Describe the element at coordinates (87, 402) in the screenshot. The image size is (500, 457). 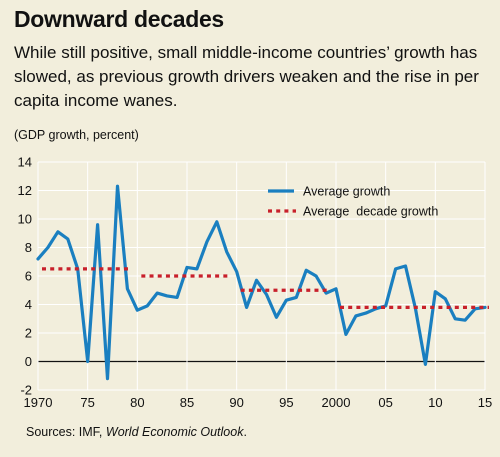
I see `x-tick-label: 75` at that location.